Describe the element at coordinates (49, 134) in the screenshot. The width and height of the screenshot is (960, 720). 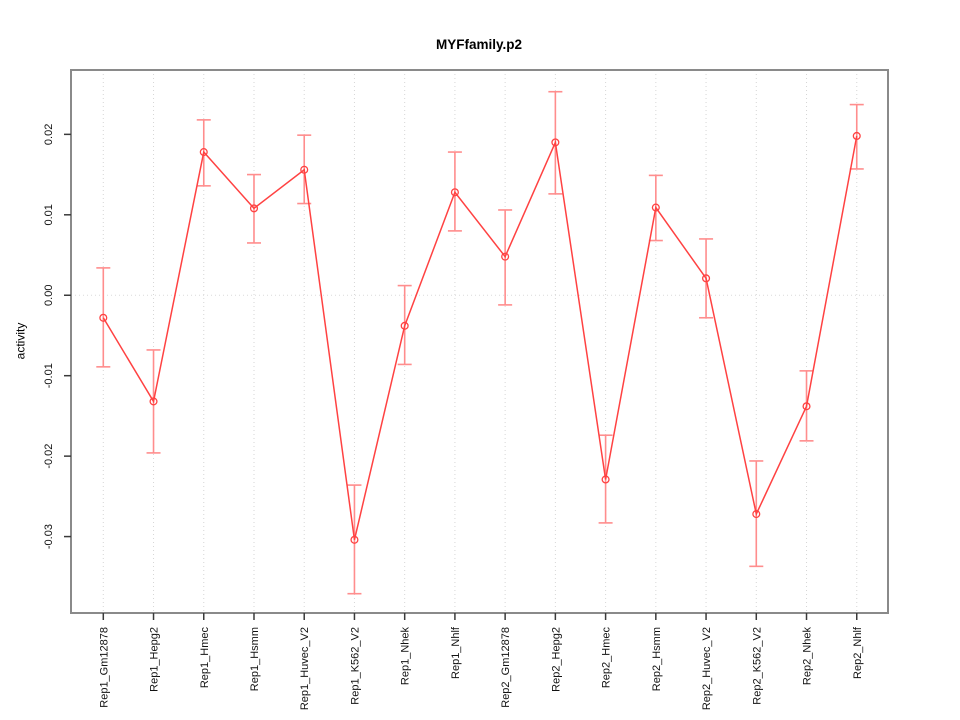
I see `y-tick-label: 0.02` at that location.